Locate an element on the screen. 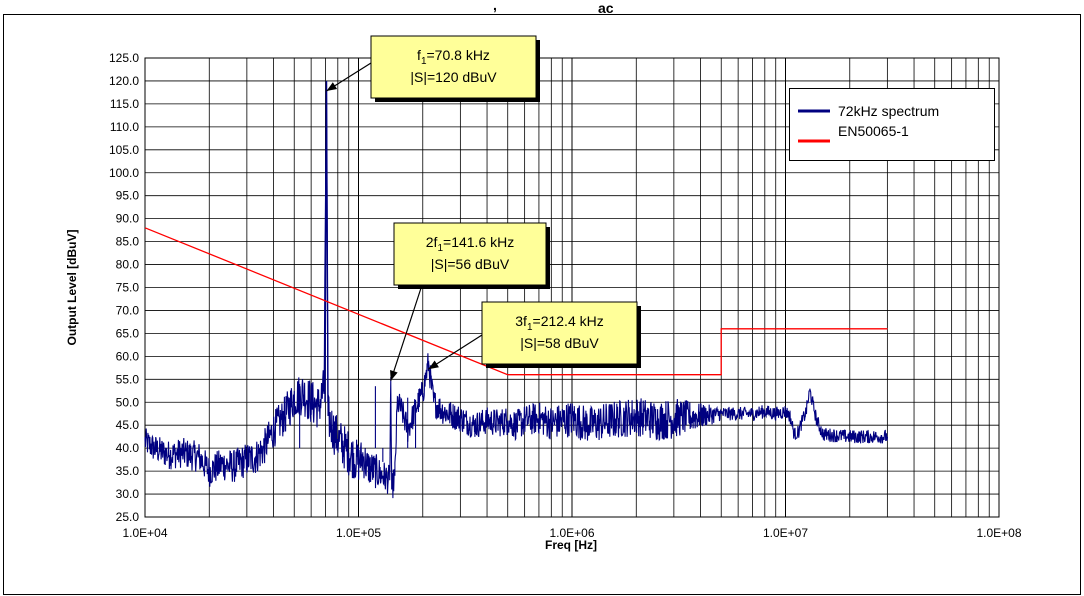  x-tick-label: 1.0E+07 is located at coordinates (785, 533).